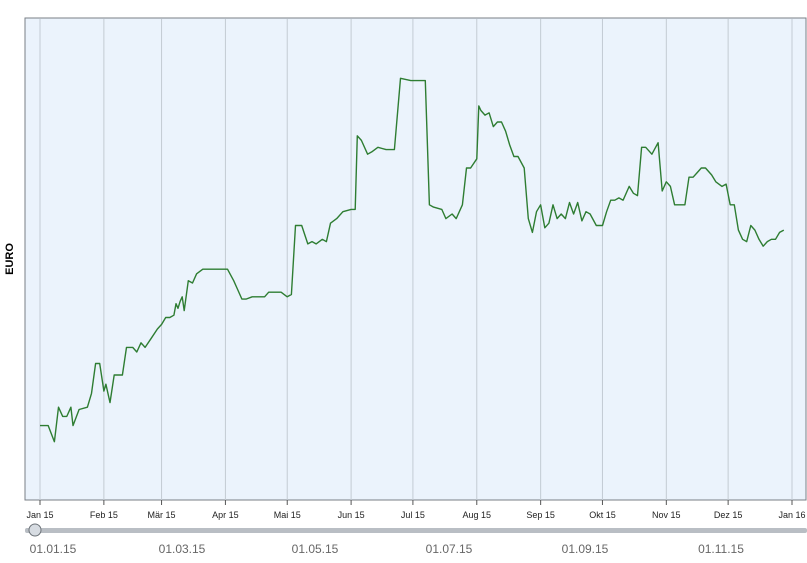 This screenshot has height=563, width=807. I want to click on x-tick-label: Dez 15, so click(728, 515).